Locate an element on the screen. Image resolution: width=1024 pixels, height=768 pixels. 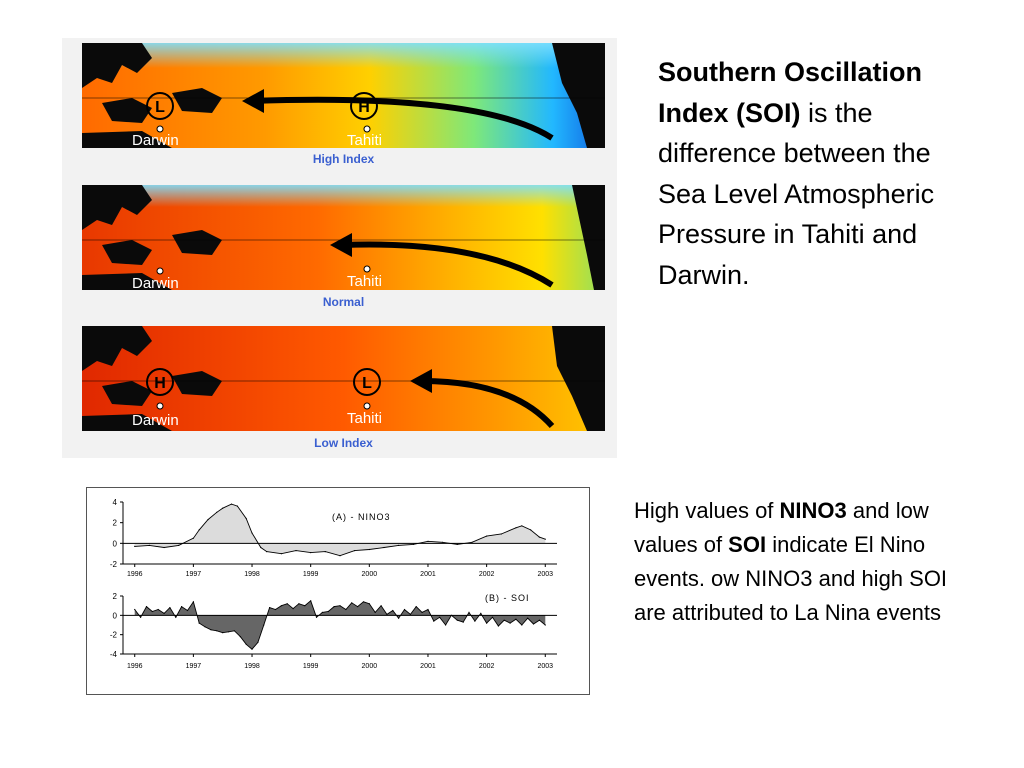
note-nino3: NINO3 is located at coordinates (813, 510).